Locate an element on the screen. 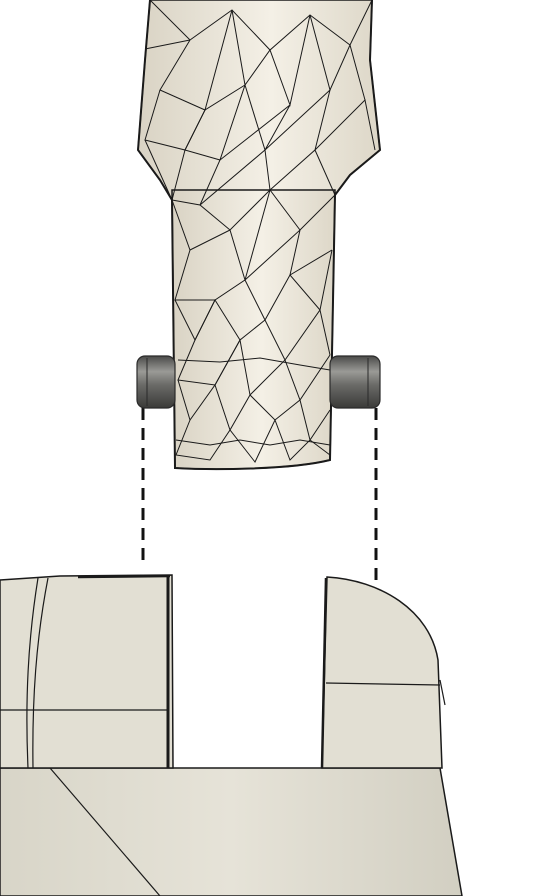 Image resolution: width=538 pixels, height=896 pixels. explode-lines is located at coordinates (259, 496).